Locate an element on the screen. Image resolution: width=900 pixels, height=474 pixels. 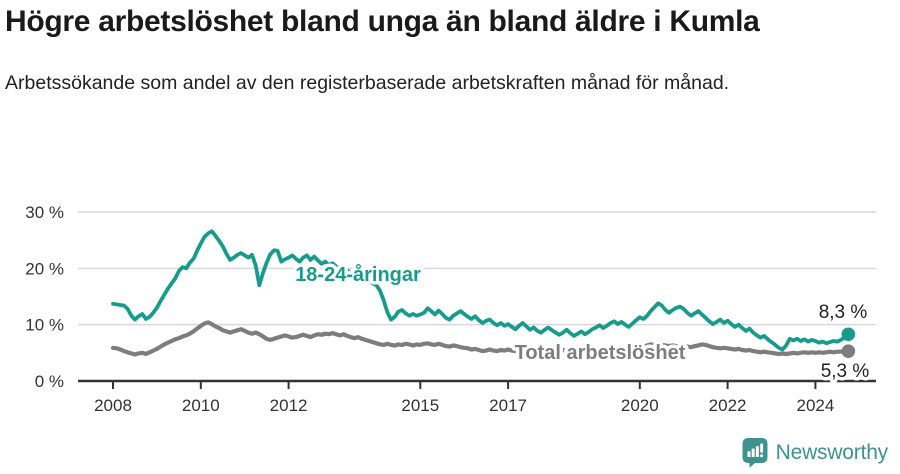
exclamation-glyph is located at coordinates (761, 450).